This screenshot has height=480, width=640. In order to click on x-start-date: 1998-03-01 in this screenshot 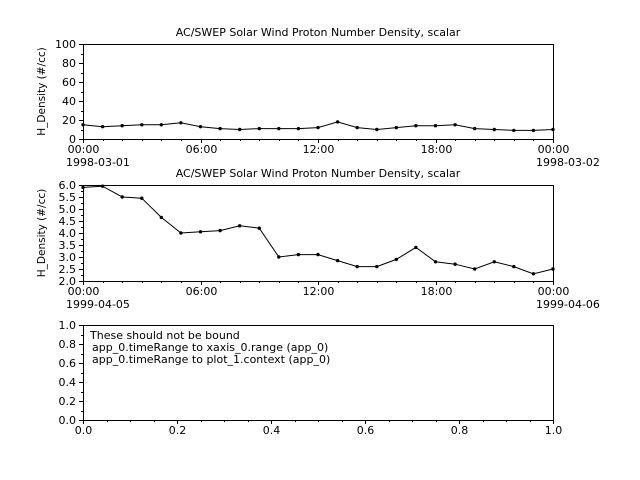, I will do `click(98, 162)`.